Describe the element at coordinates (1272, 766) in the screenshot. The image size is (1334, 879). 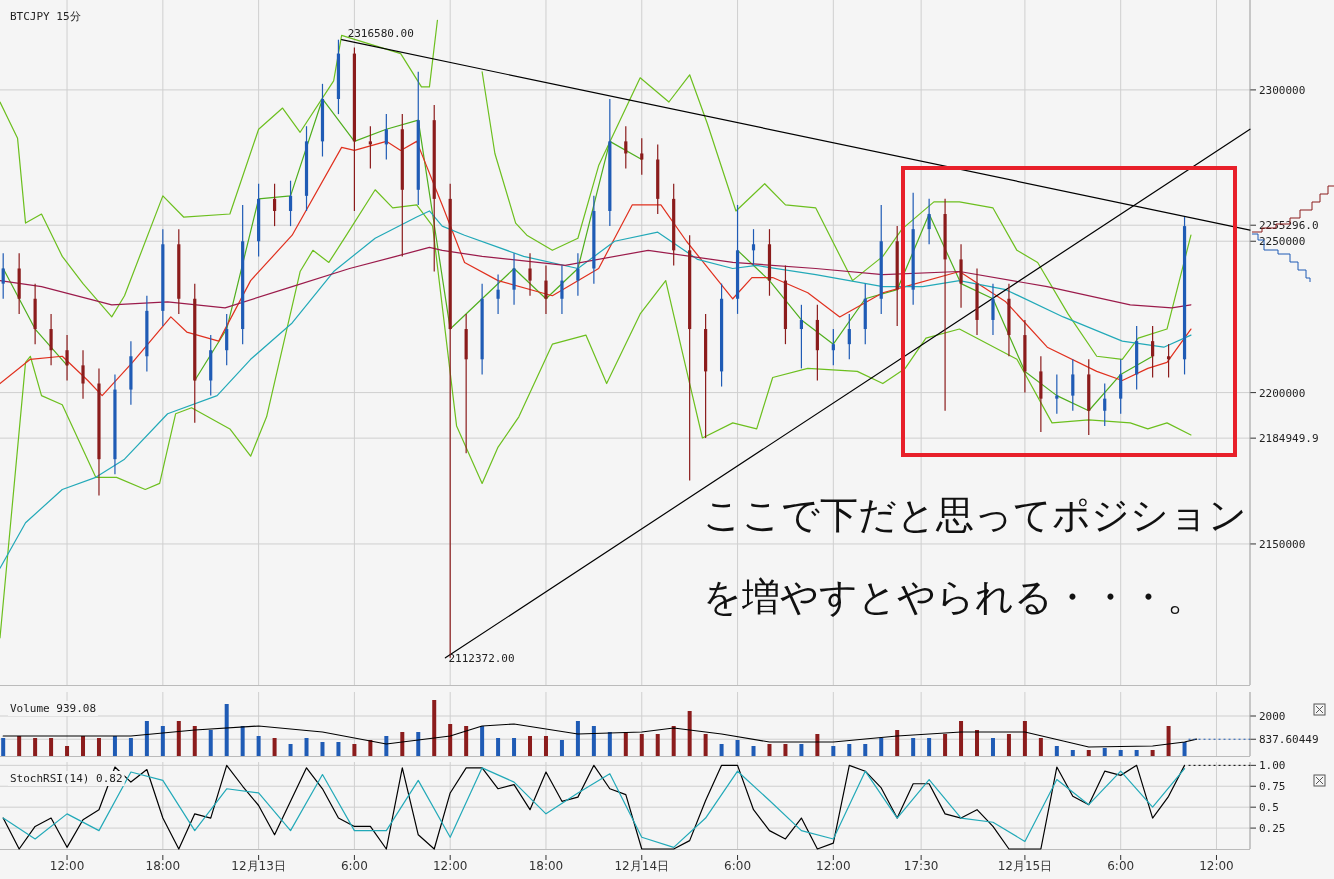
I see `y-tick-label: 1.00` at that location.